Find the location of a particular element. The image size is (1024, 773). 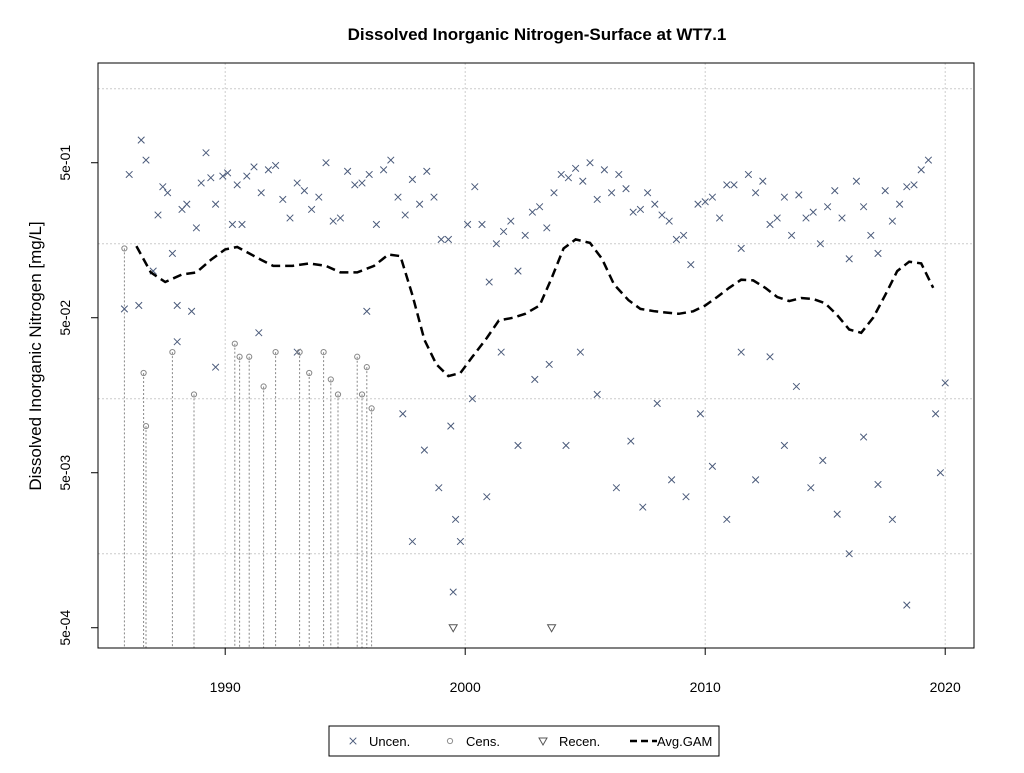

x-tick-label: 1990 is located at coordinates (225, 687).